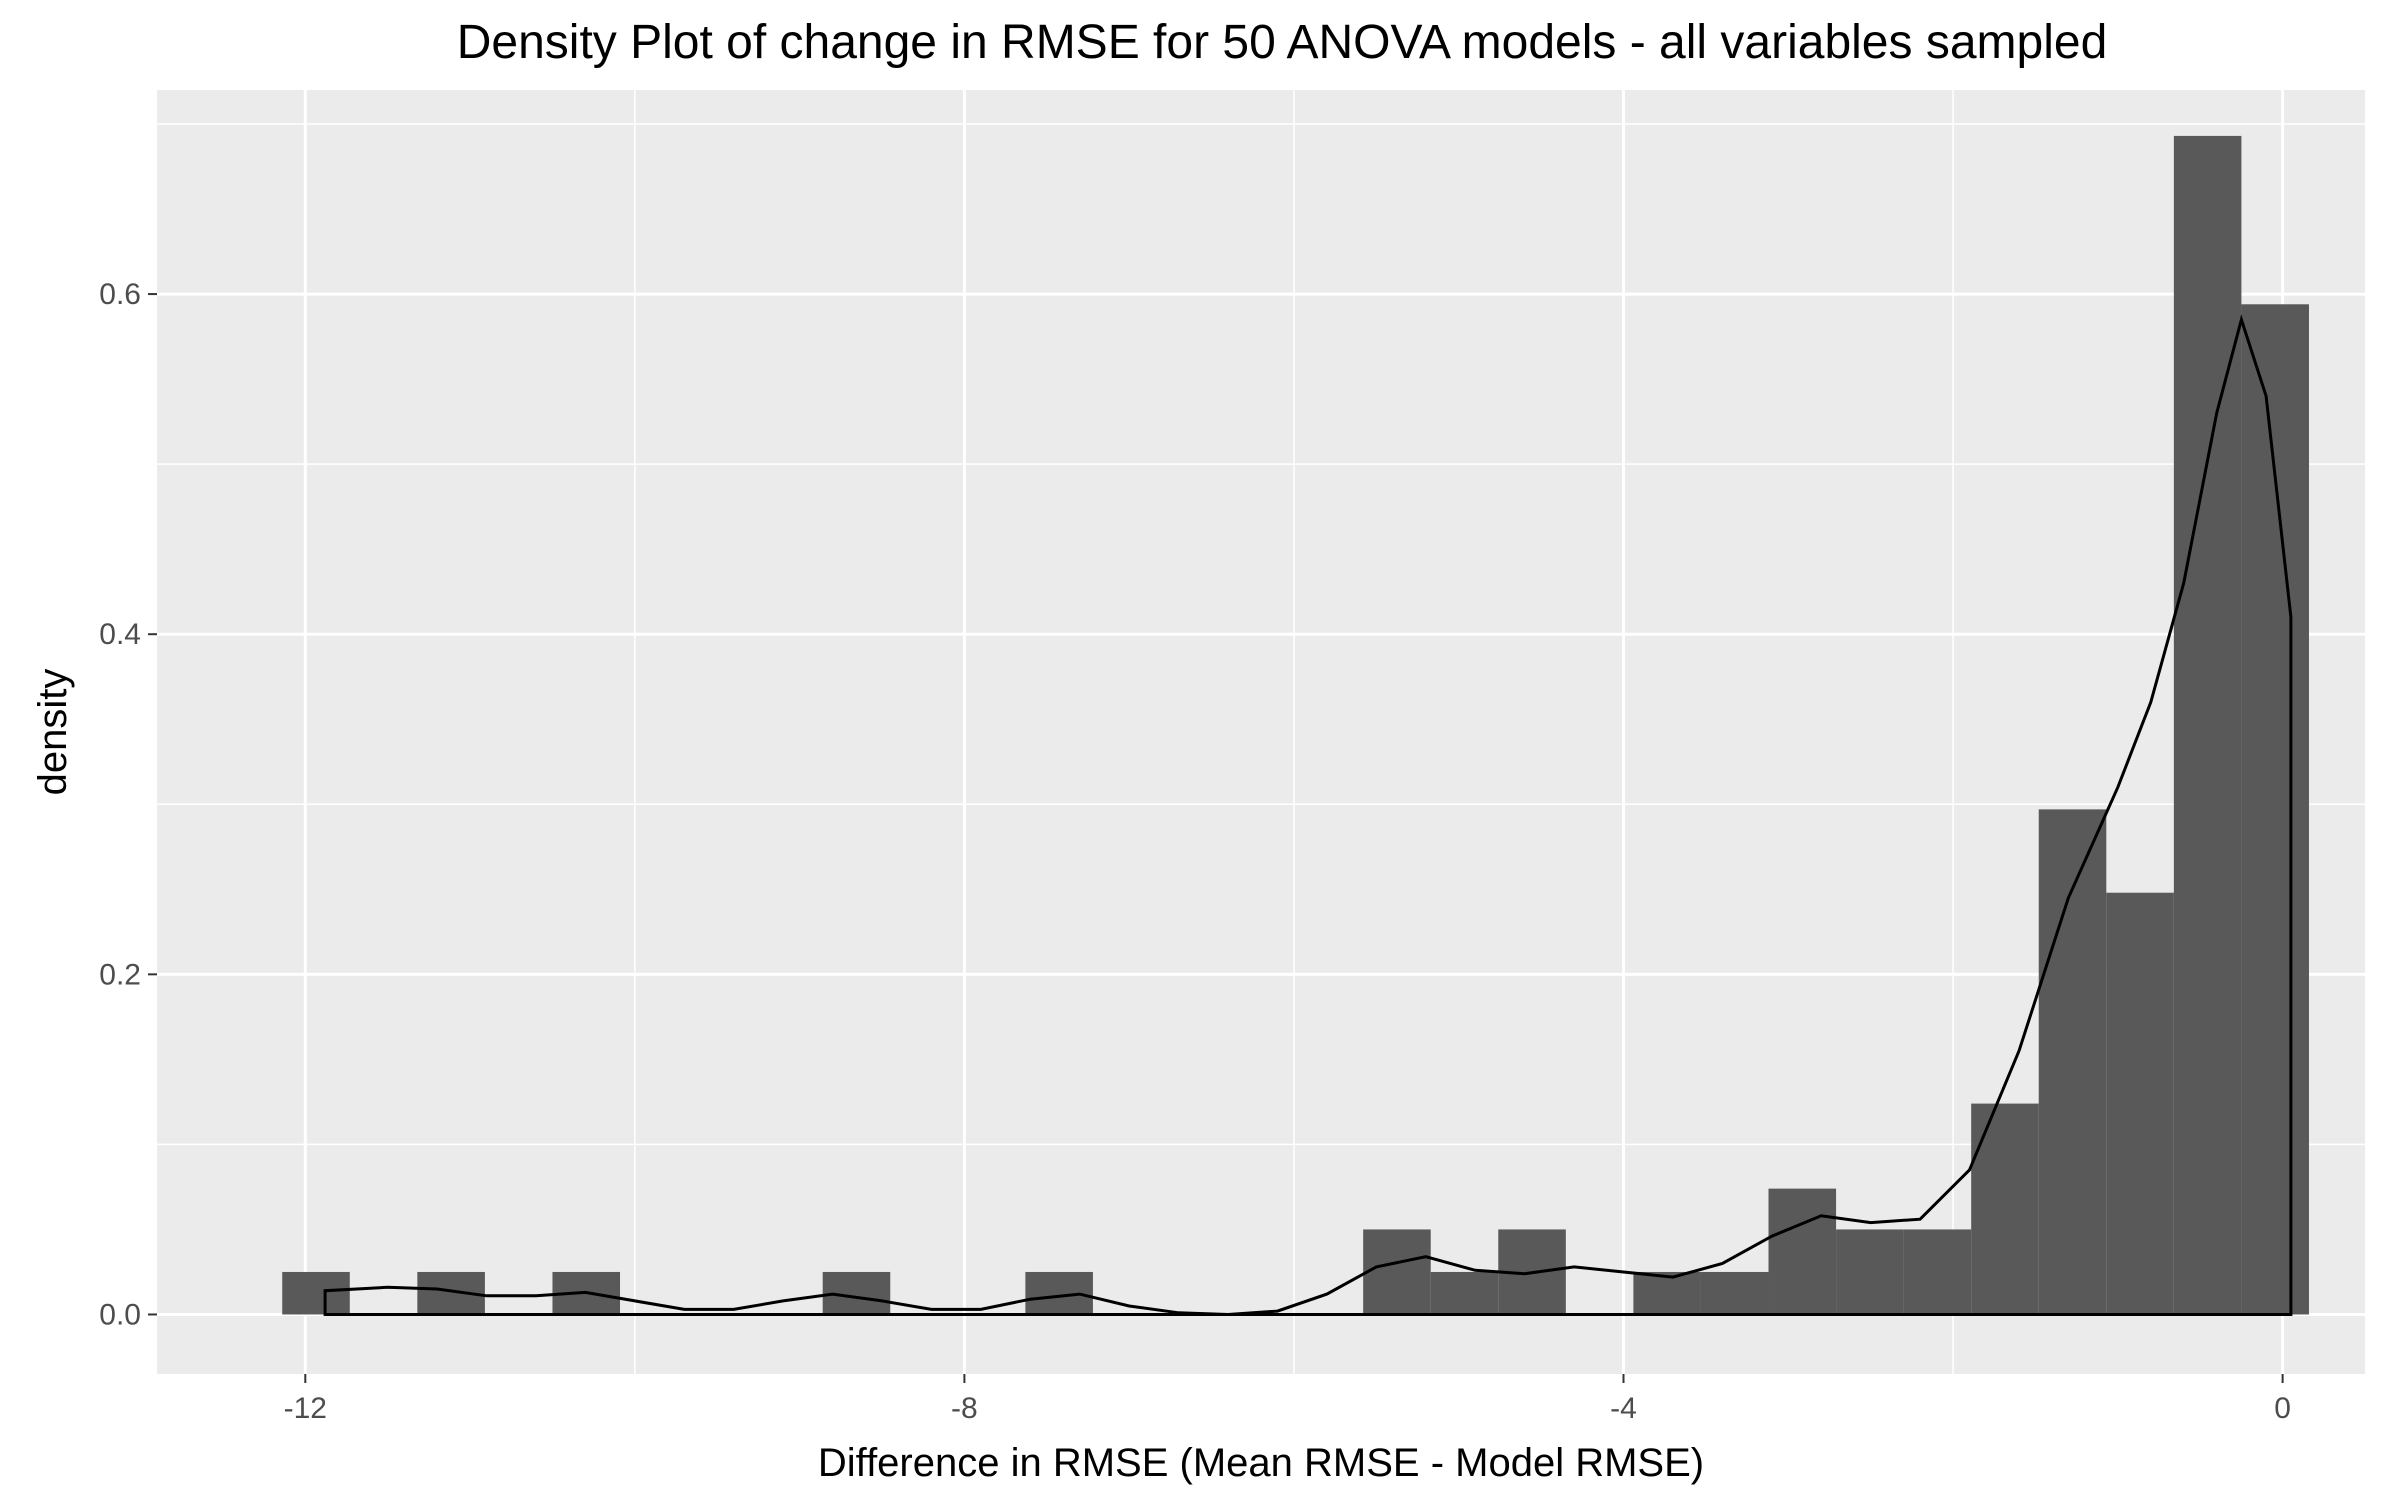 The height and width of the screenshot is (1500, 2400). Describe the element at coordinates (128, 804) in the screenshot. I see `y-axis: 0.0 0.2 0.4 0.6` at that location.